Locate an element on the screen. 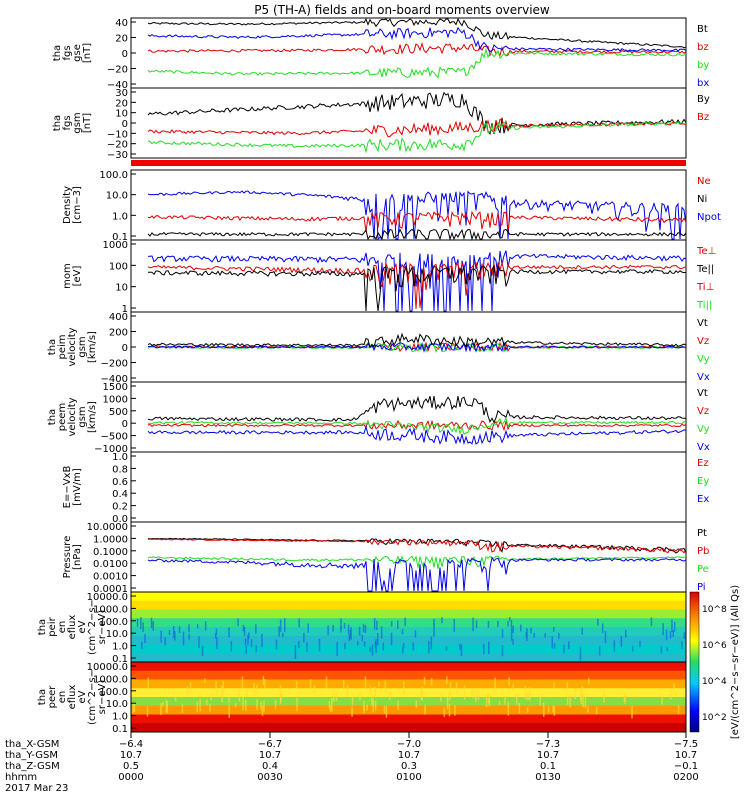 The image size is (750, 800). y-tick-label: 100.0 is located at coordinates (113, 622).